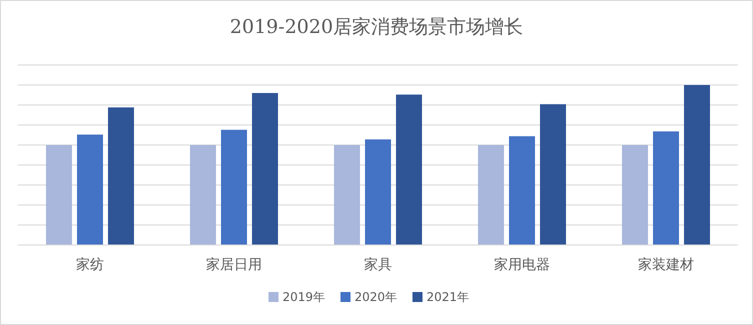 The width and height of the screenshot is (753, 325). What do you see at coordinates (376, 297) in the screenshot?
I see `legend-label: 2020年` at bounding box center [376, 297].